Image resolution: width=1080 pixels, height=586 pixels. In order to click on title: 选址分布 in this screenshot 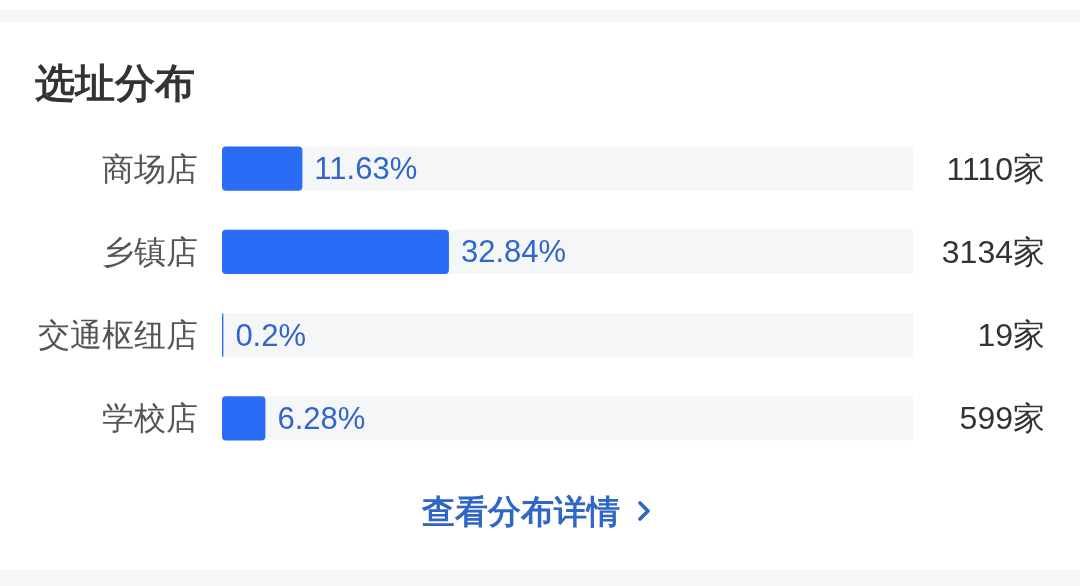, I will do `click(115, 83)`.